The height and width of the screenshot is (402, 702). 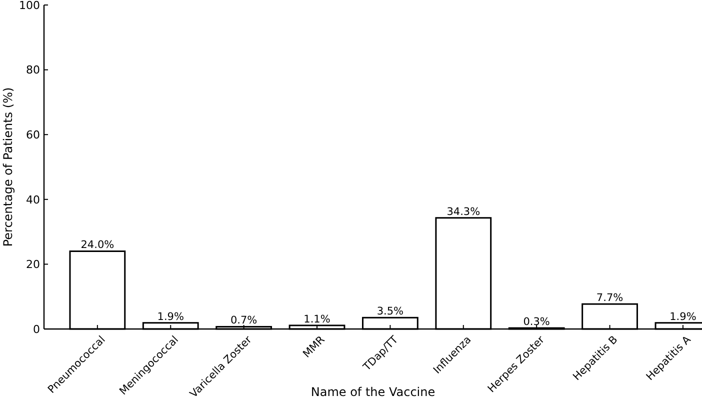 I want to click on y-tick-label: 100, so click(x=29, y=6).